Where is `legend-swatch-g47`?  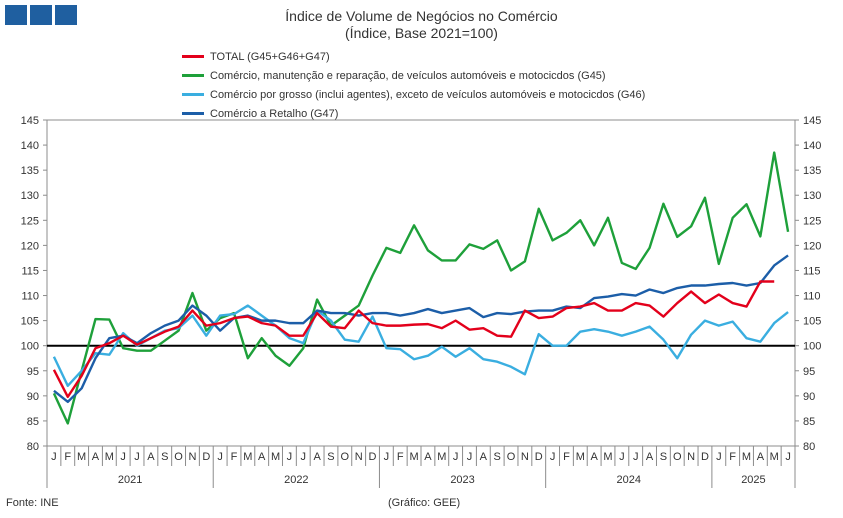
legend-swatch-g47 is located at coordinates (193, 113).